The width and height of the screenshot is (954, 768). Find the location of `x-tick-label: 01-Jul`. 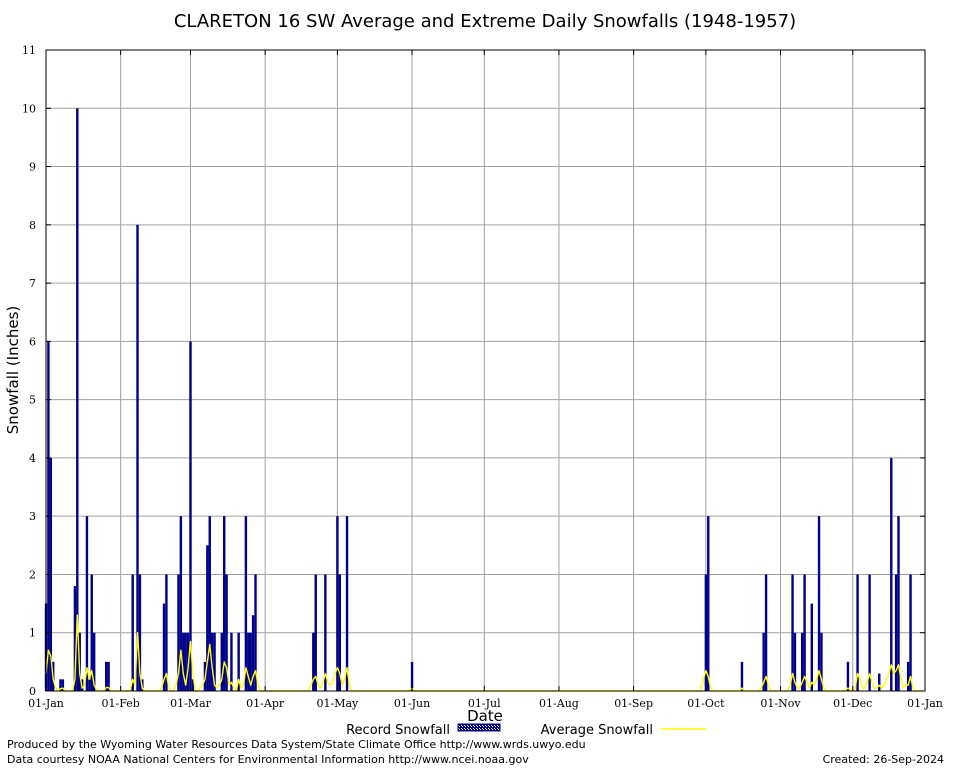

x-tick-label: 01-Jul is located at coordinates (484, 703).